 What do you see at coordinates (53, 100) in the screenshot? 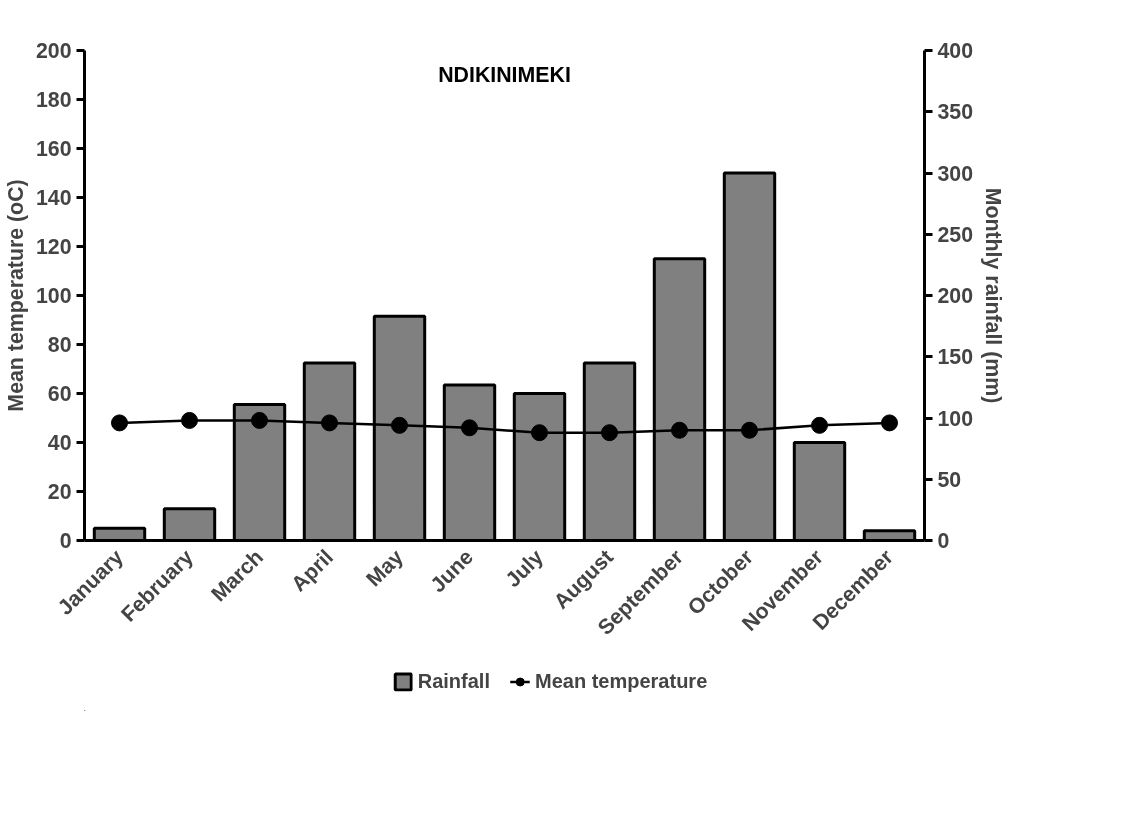
I see `y-tick-label: 180` at bounding box center [53, 100].